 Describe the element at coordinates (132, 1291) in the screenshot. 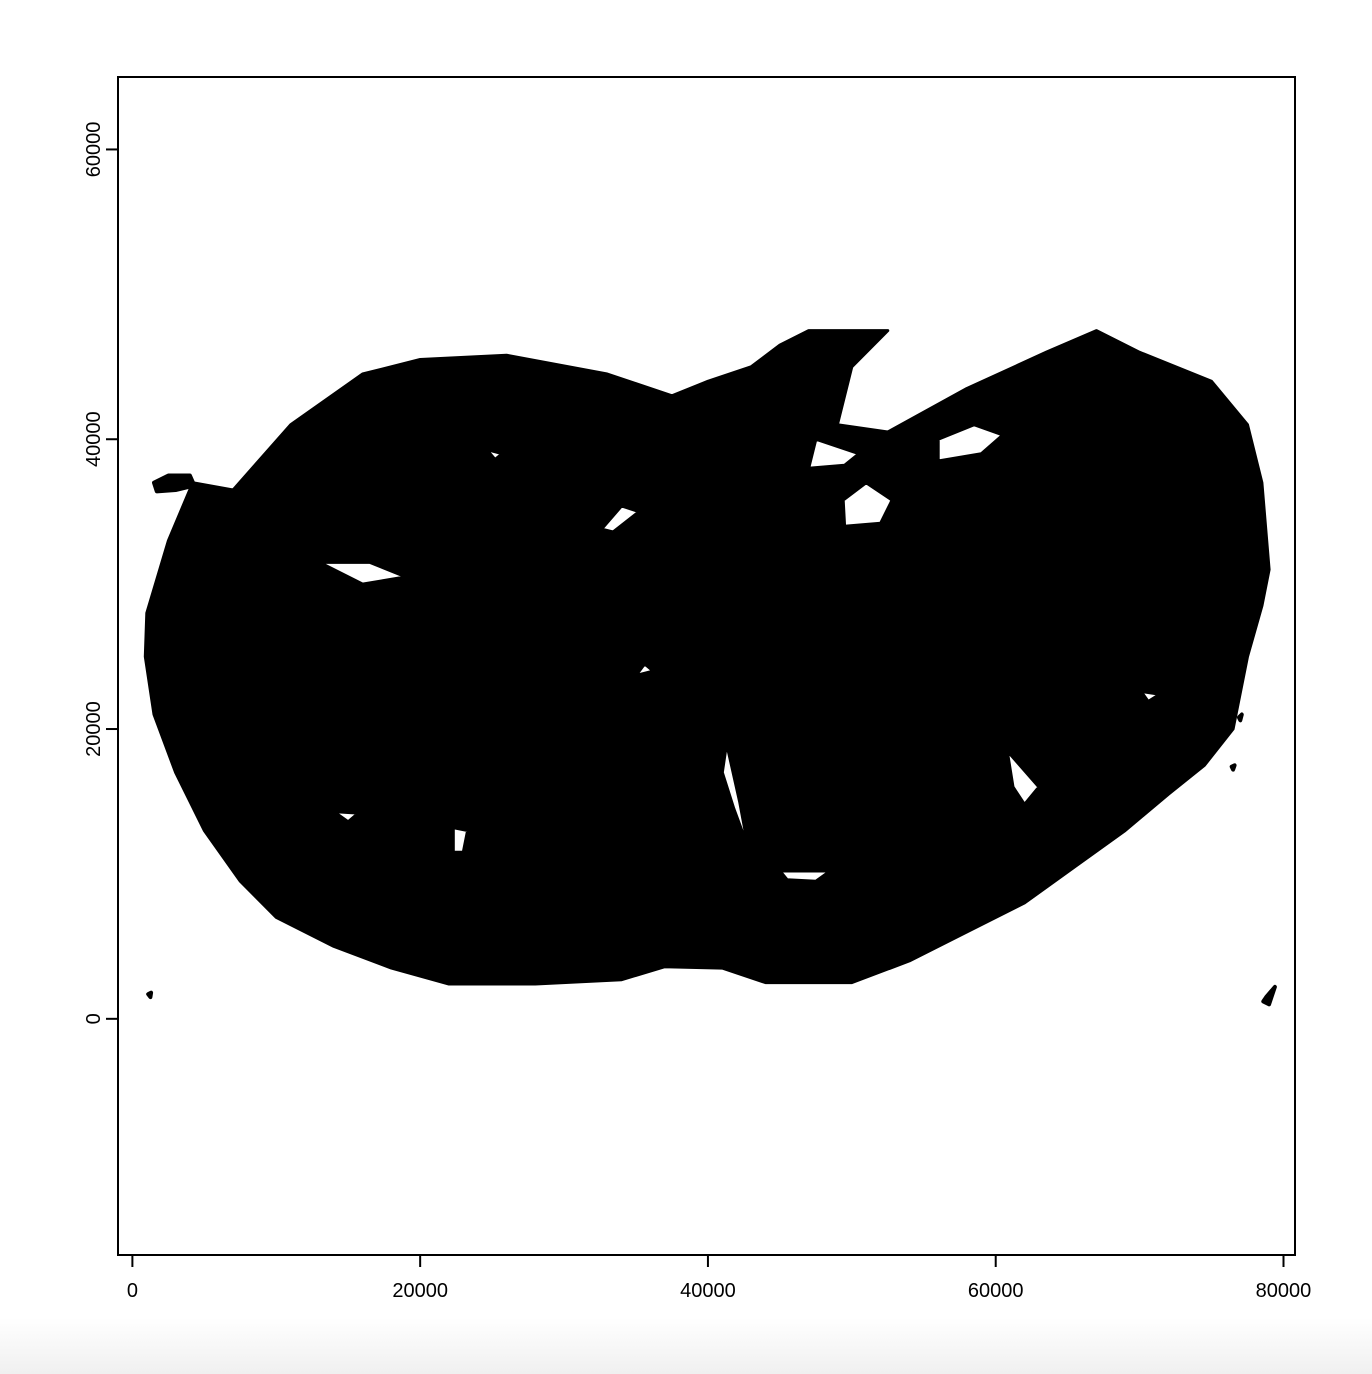

I see `x-tick-label: 0` at that location.